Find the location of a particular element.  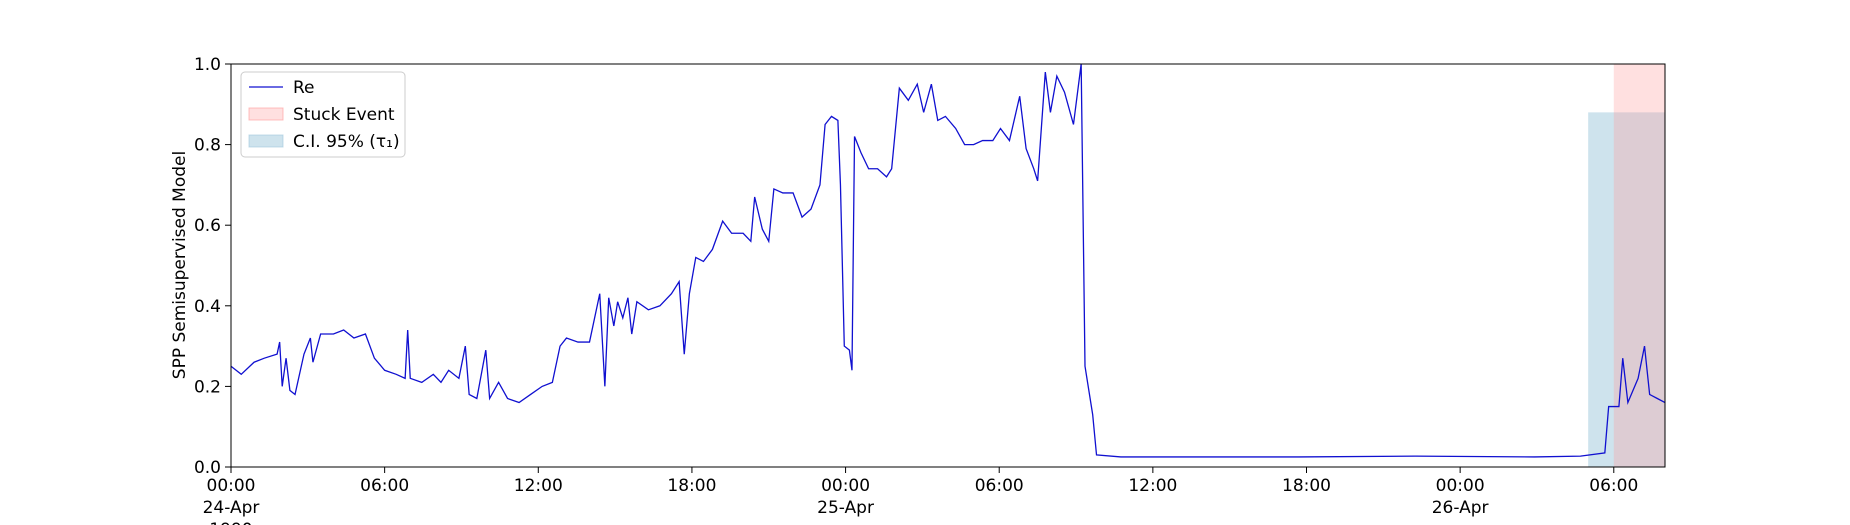

y-tick-label: 0.6 is located at coordinates (207, 226).